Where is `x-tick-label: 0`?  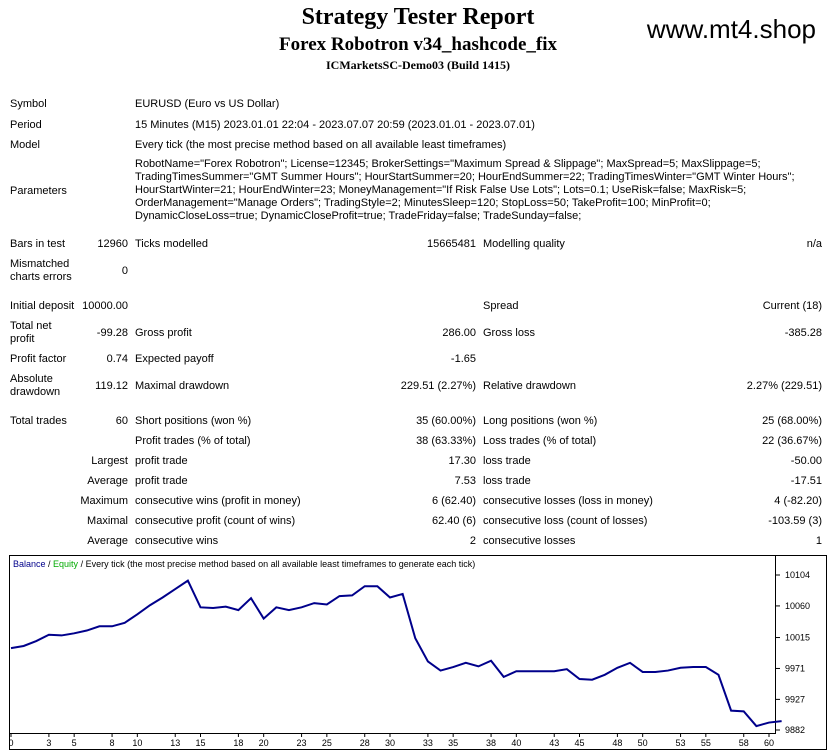
x-tick-label: 0 is located at coordinates (11, 743).